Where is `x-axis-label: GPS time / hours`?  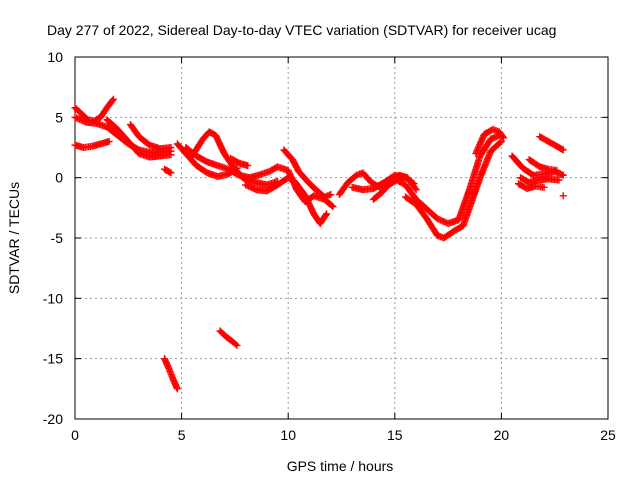
x-axis-label: GPS time / hours is located at coordinates (340, 466).